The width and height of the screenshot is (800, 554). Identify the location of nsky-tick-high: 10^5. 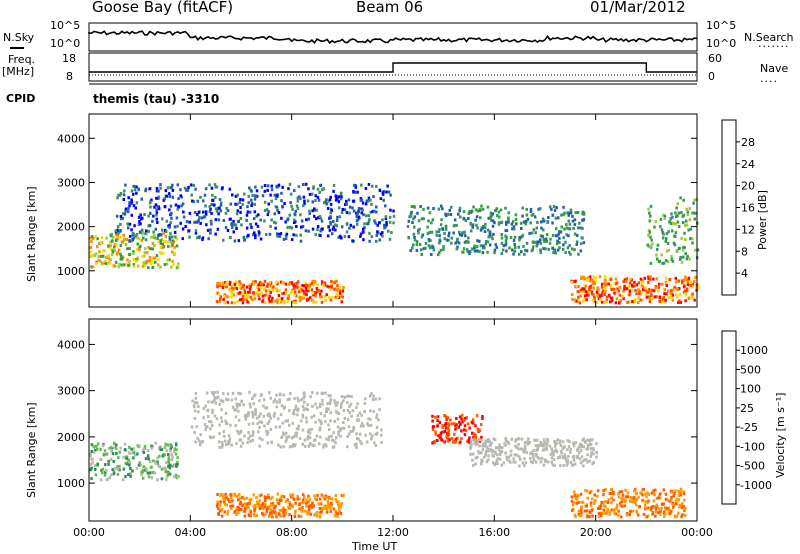
(65, 25).